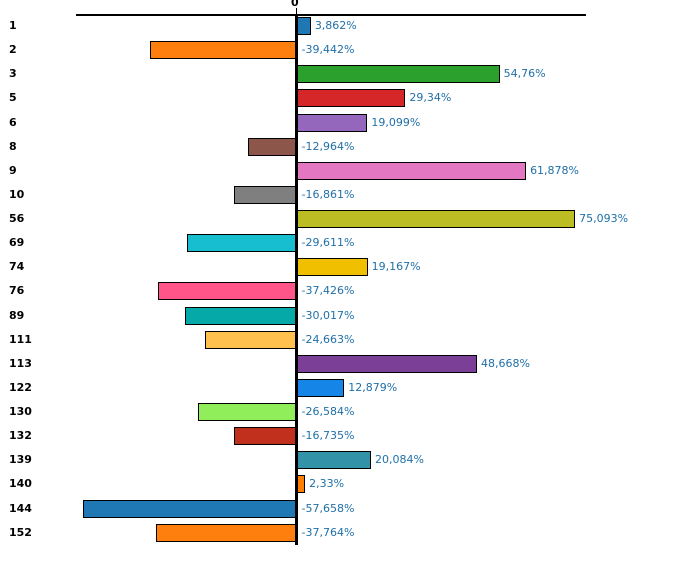 Image resolution: width=700 pixels, height=573 pixels. Describe the element at coordinates (331, 15) in the screenshot. I see `top-axis-rule` at that location.